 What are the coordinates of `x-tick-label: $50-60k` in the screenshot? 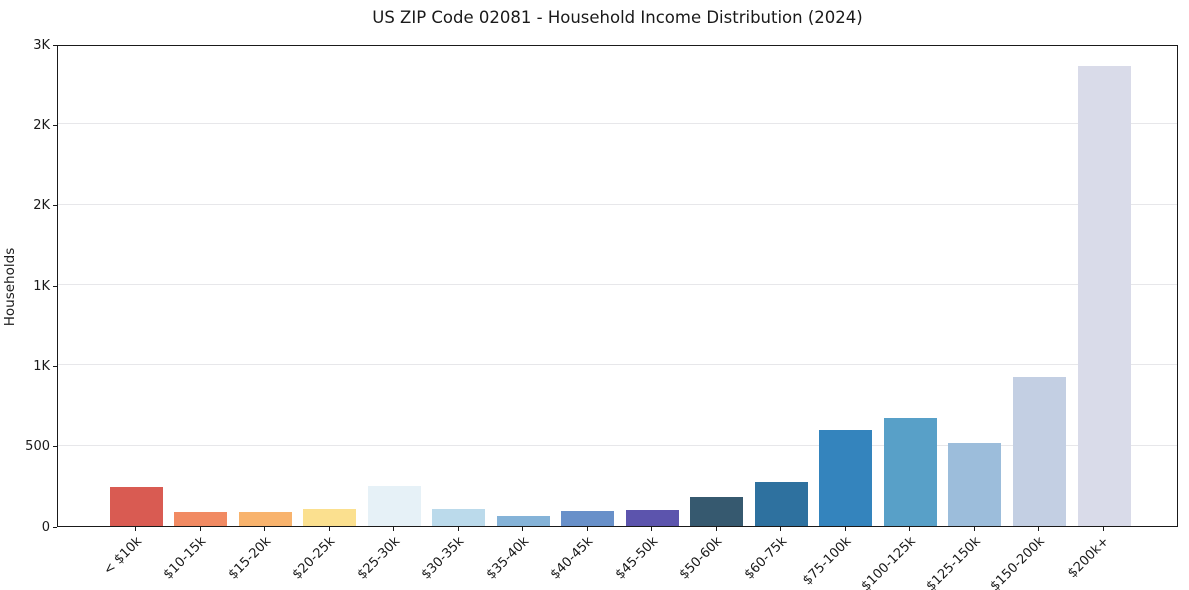 It's located at (701, 558).